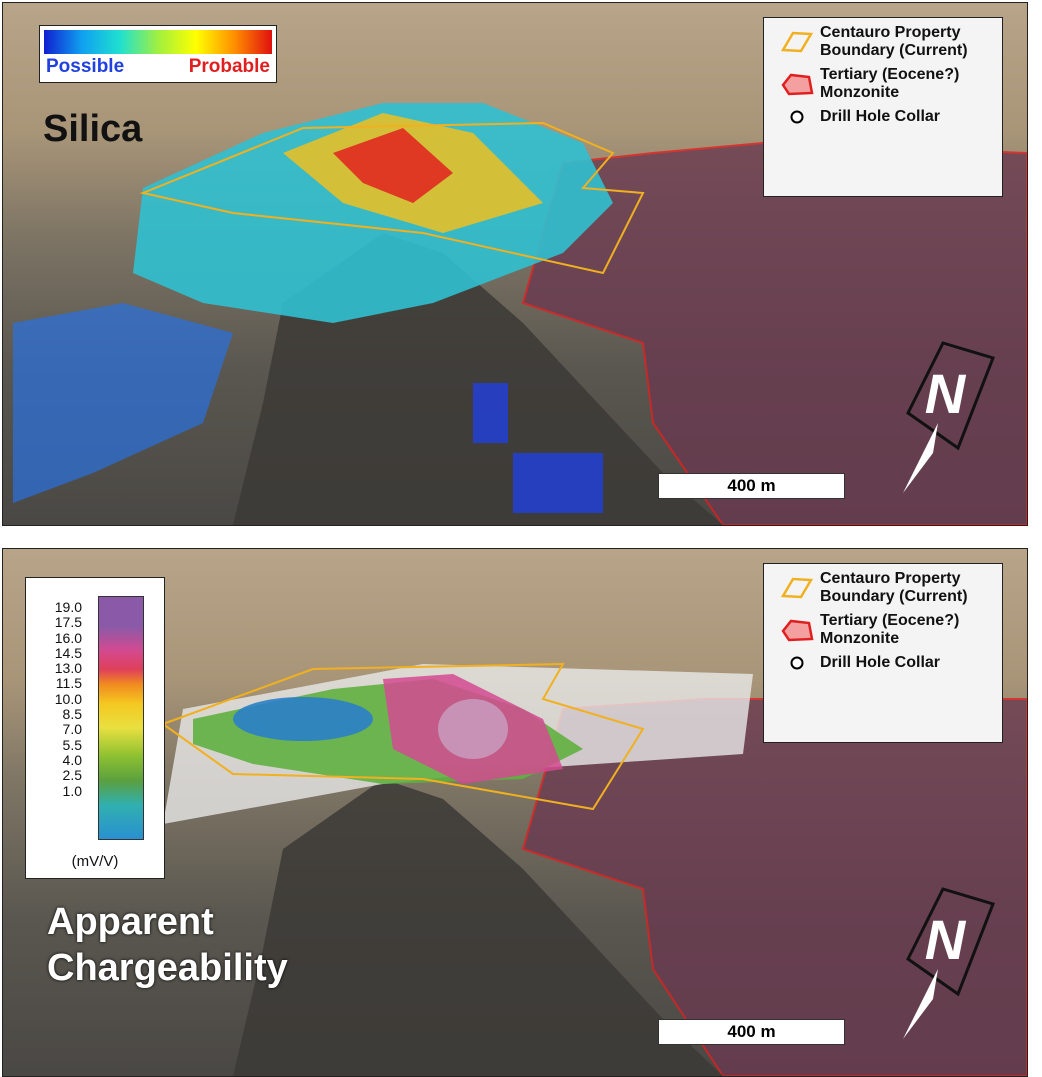 The height and width of the screenshot is (1077, 1042). I want to click on chargeability-gradient, so click(121, 718).